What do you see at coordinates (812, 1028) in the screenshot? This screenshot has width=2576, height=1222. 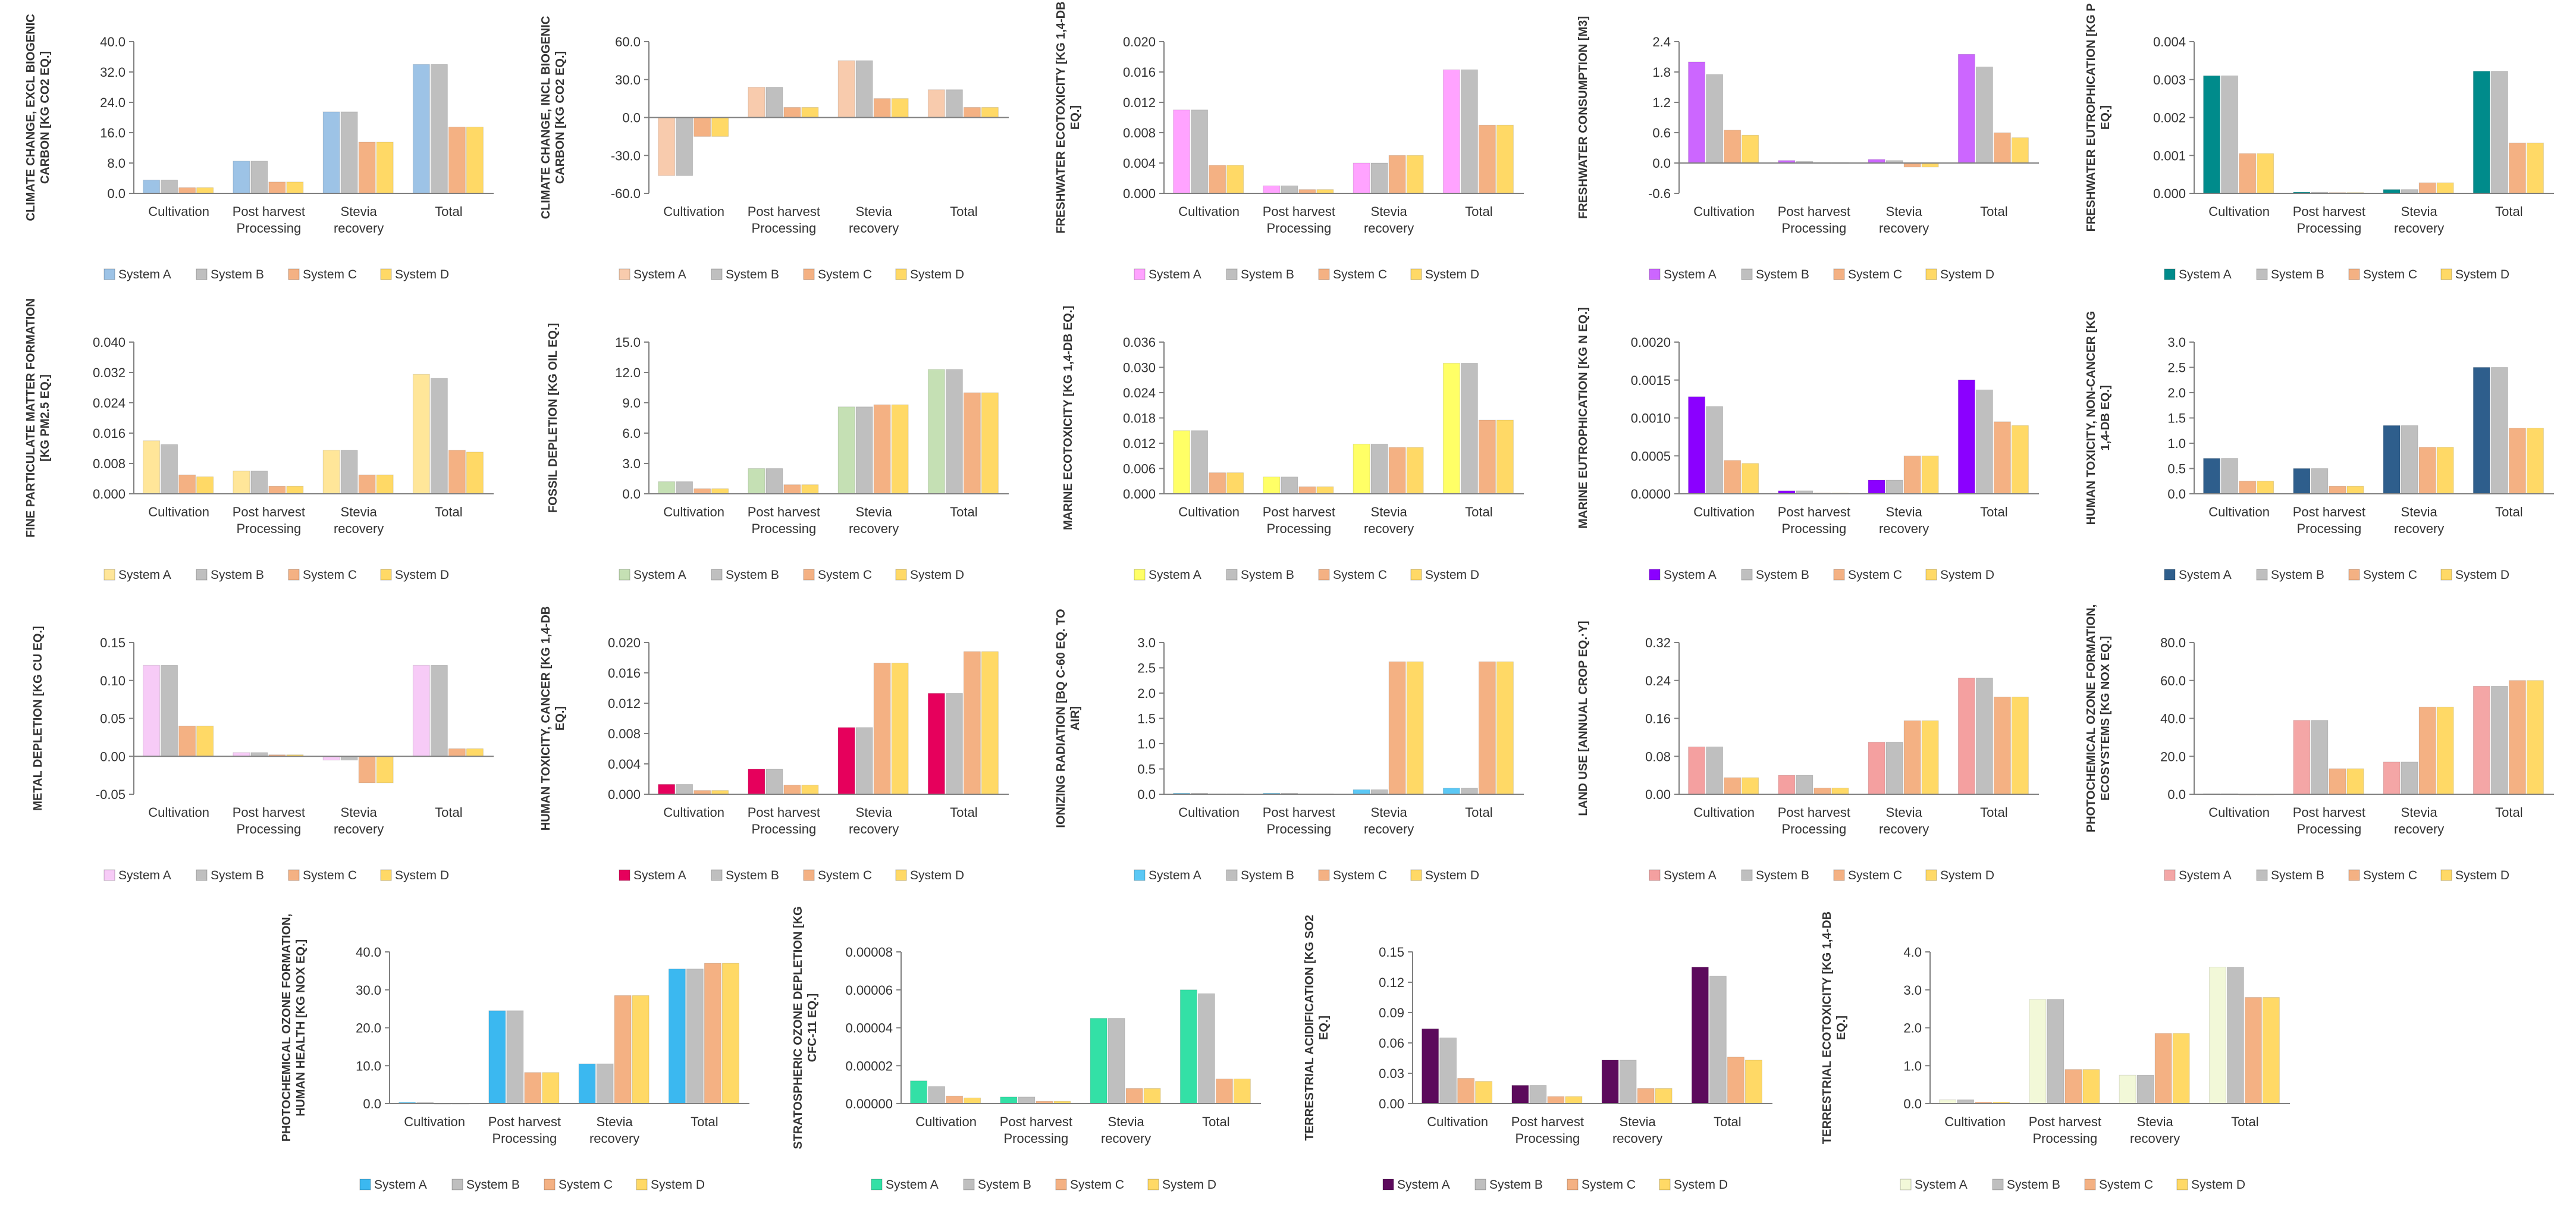 I see `y-axis-title-line: CFC-11 EQ.]` at bounding box center [812, 1028].